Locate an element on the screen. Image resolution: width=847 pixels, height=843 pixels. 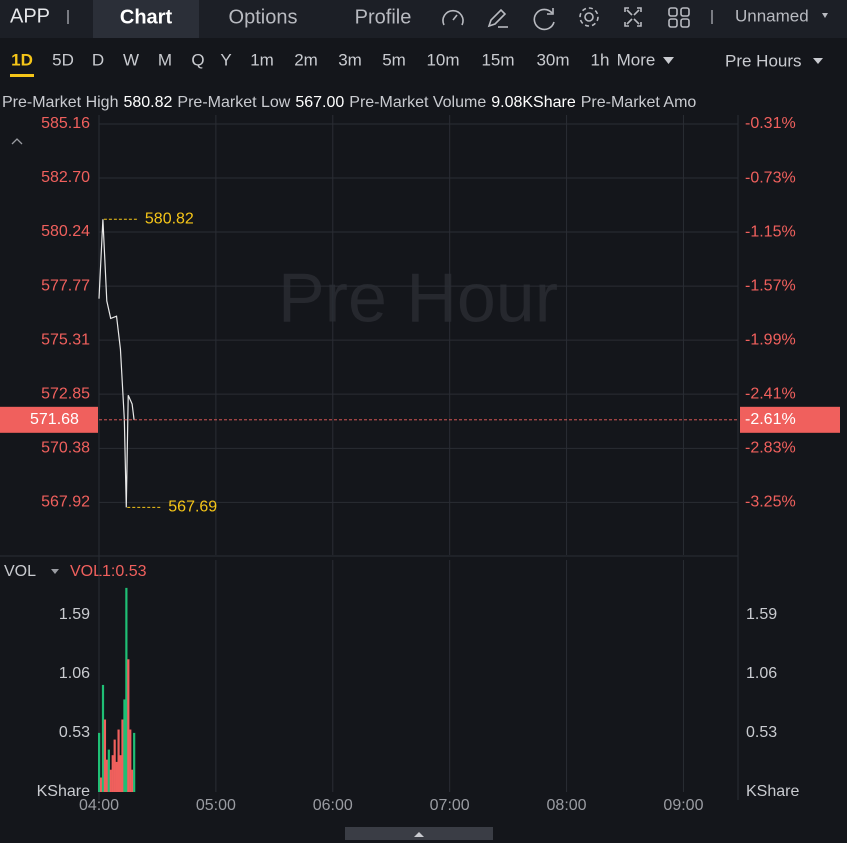
indicator-icon is located at coordinates (453, 17).